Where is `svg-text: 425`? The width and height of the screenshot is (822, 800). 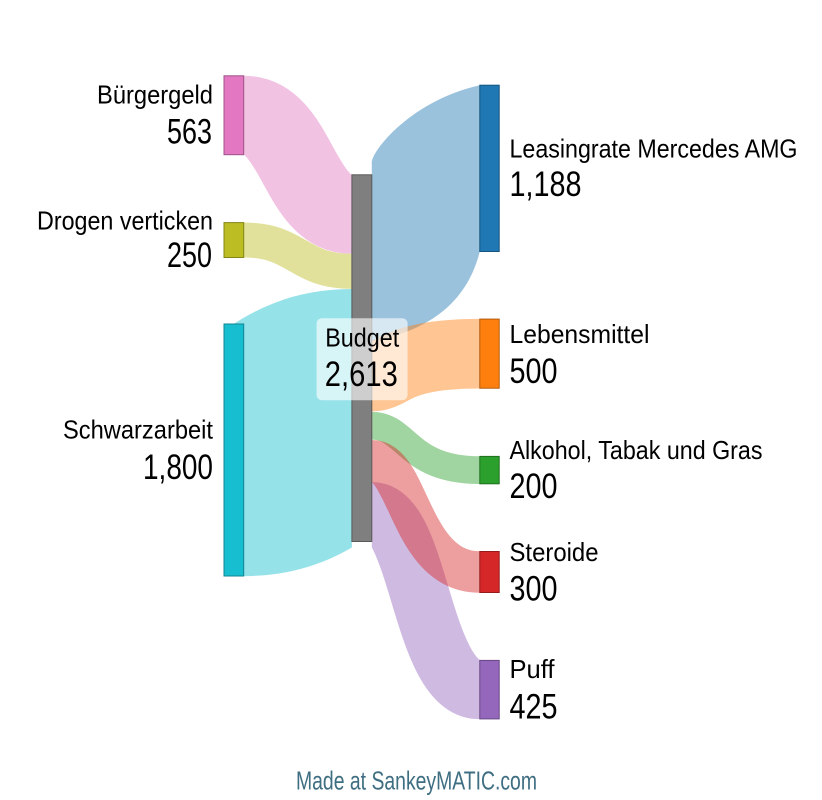 svg-text: 425 is located at coordinates (534, 706).